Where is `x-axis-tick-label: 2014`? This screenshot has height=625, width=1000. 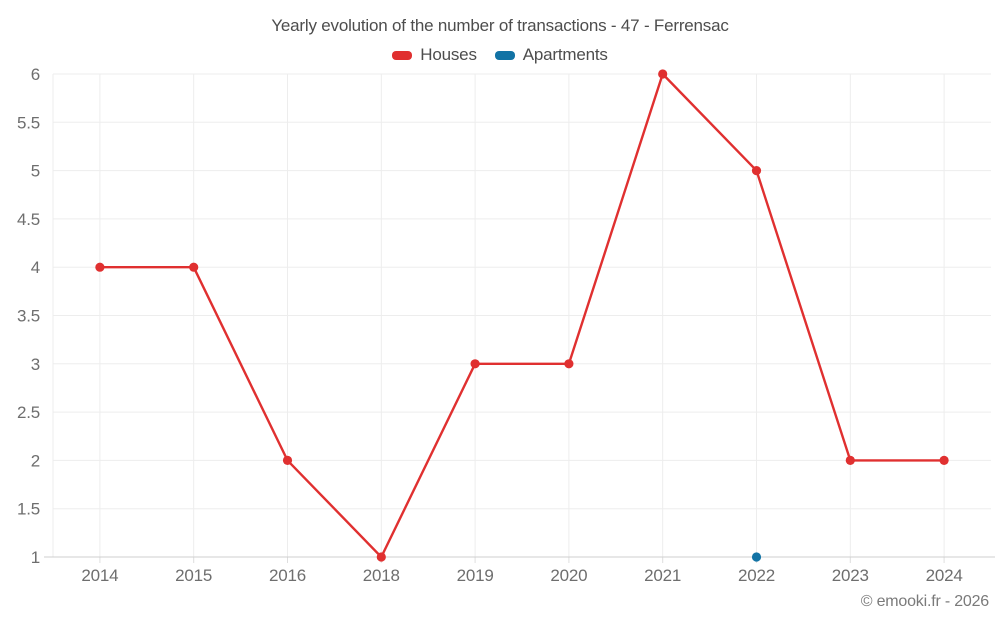 x-axis-tick-label: 2014 is located at coordinates (99, 575).